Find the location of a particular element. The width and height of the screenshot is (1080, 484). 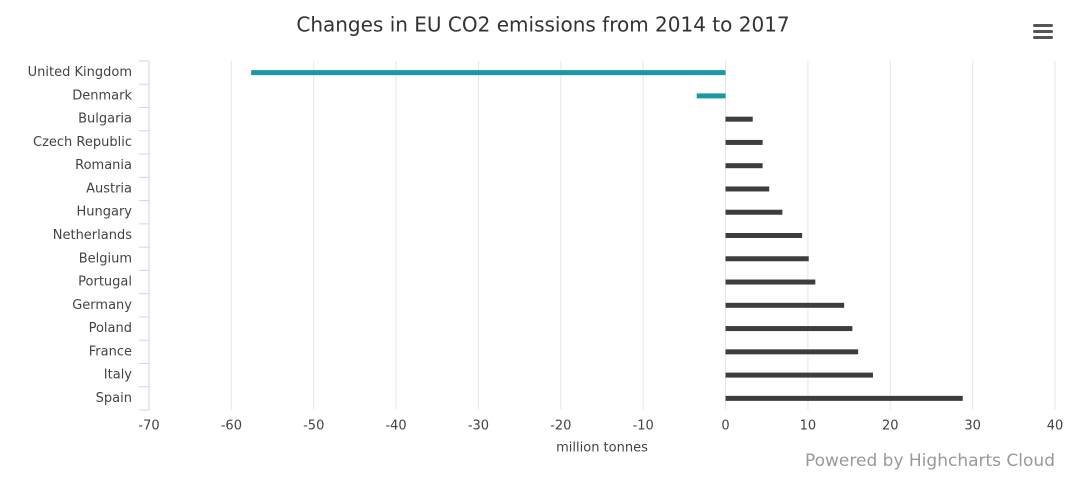

y-tick-label: Bulgaria is located at coordinates (105, 119).